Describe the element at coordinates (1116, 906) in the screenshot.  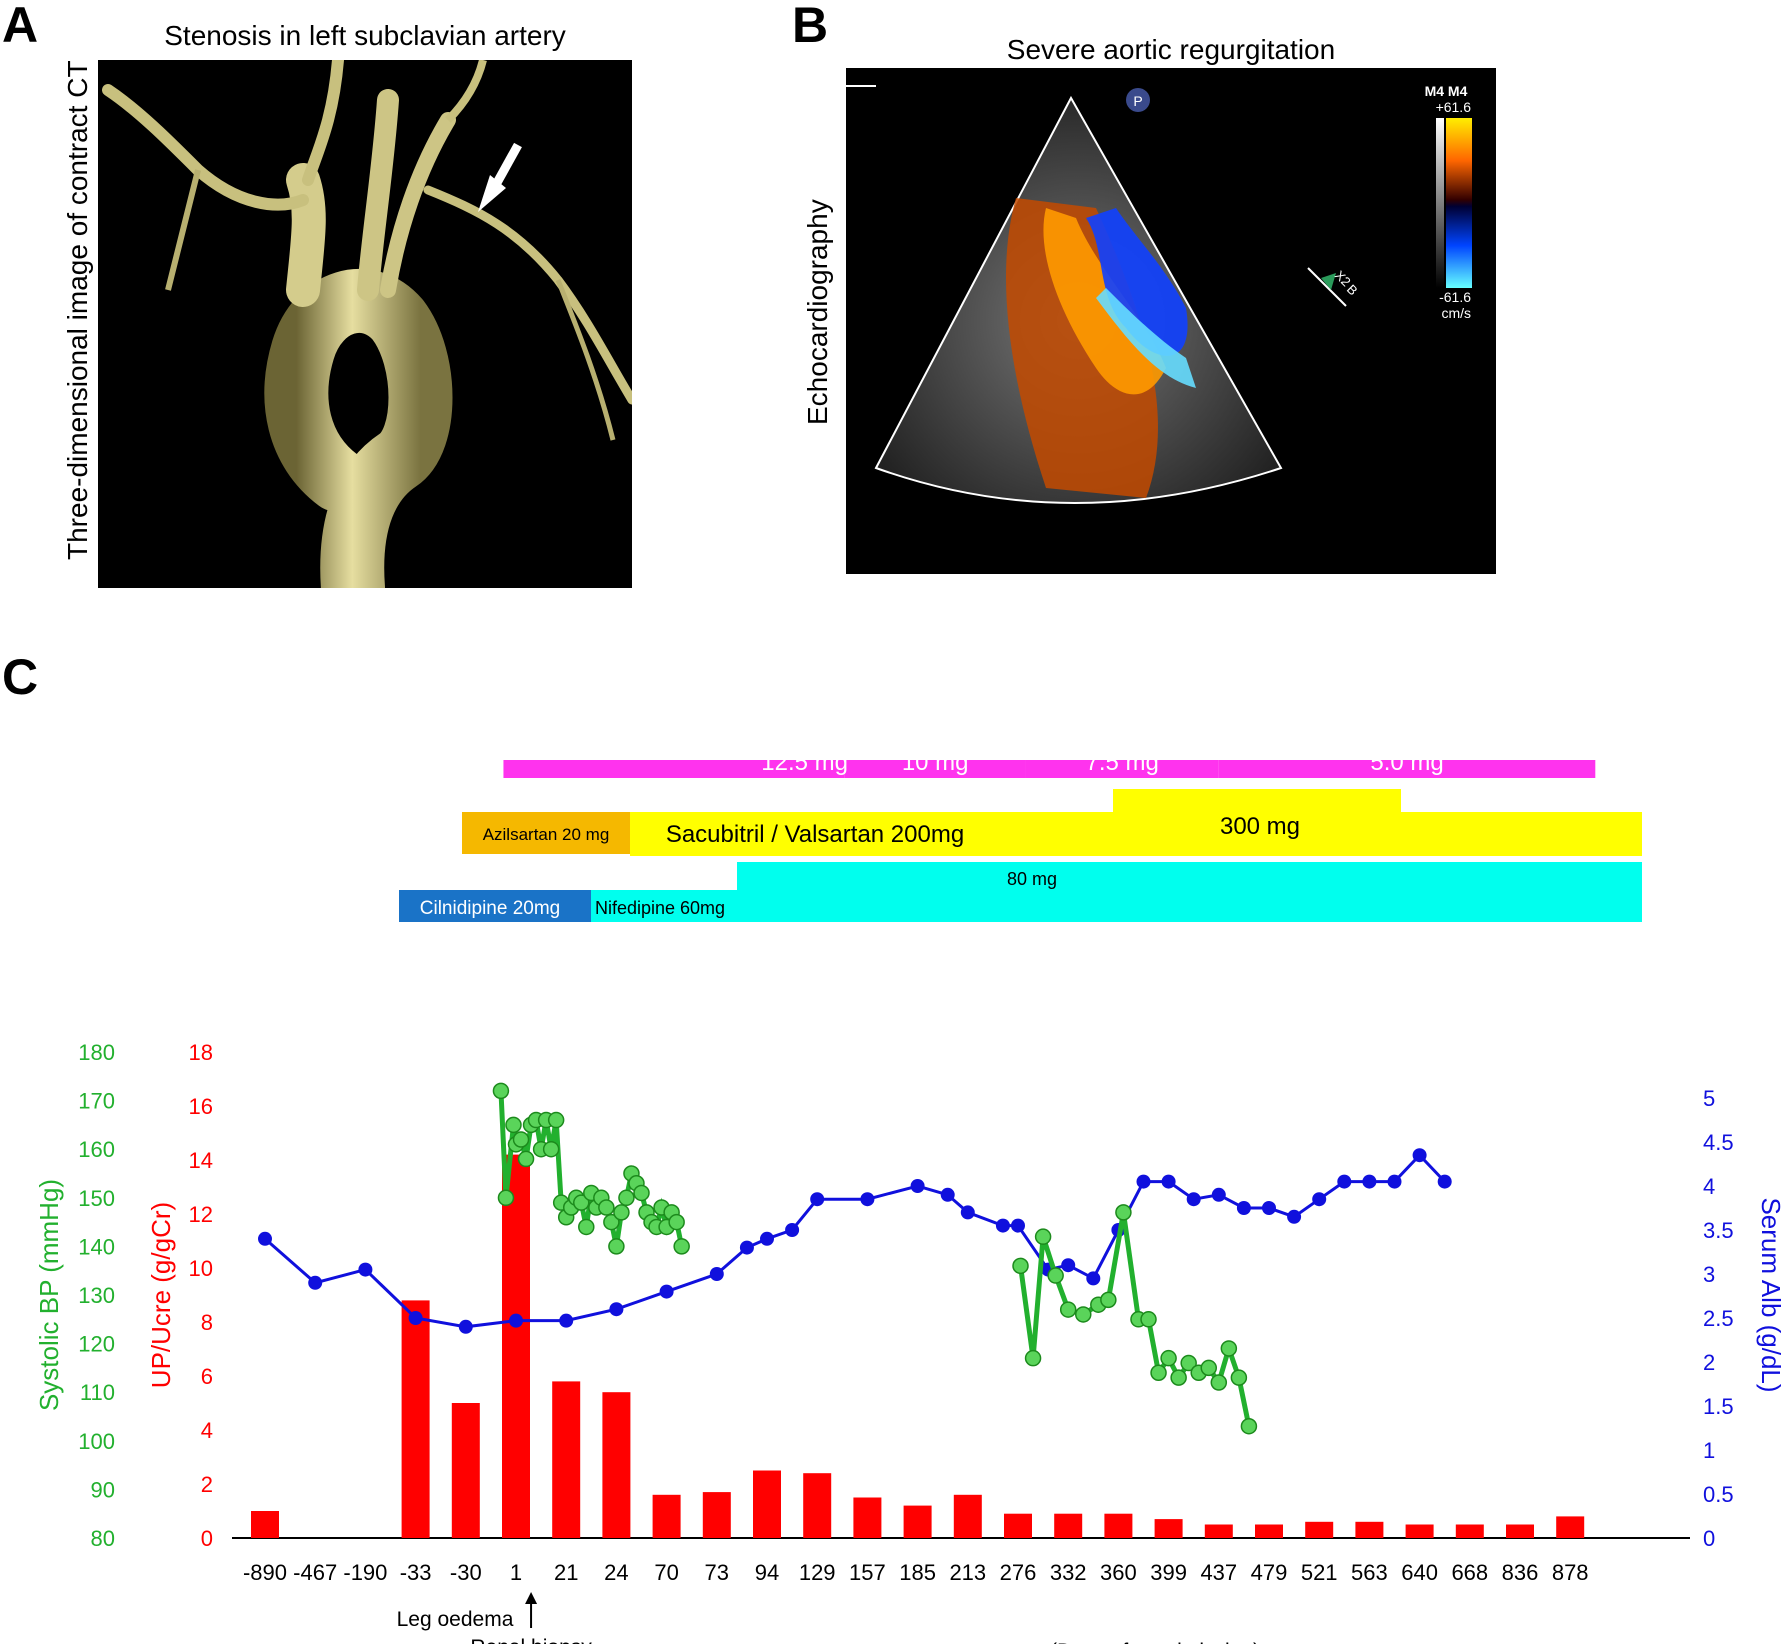
I see `nifedipine-bar` at that location.